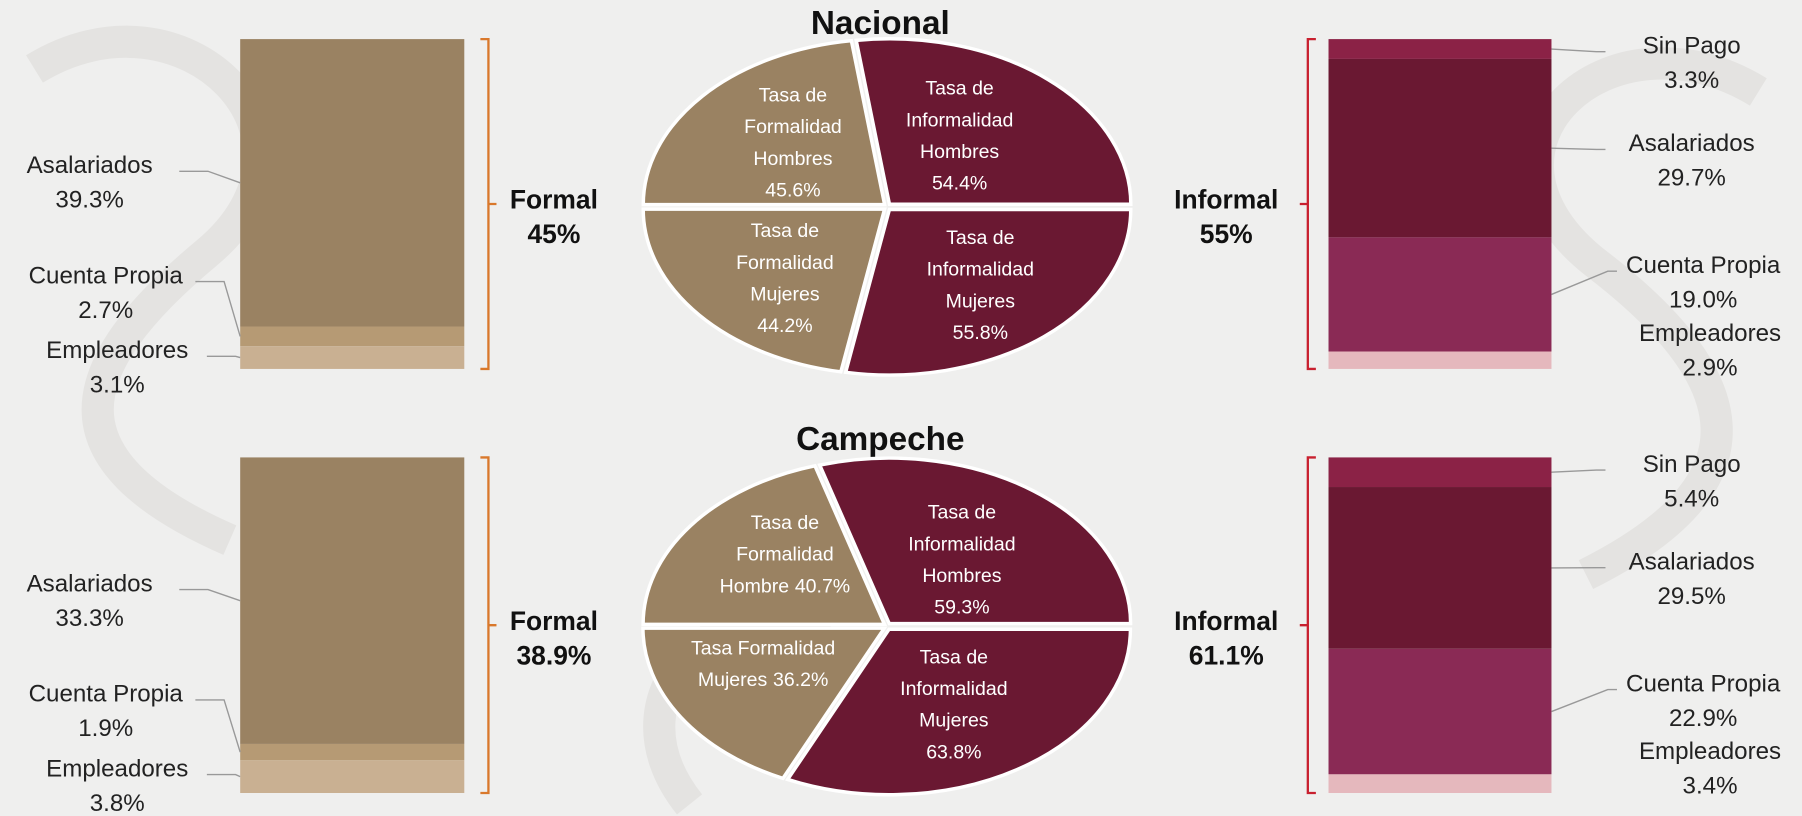  I want to click on group-label: Informal, so click(1226, 621).